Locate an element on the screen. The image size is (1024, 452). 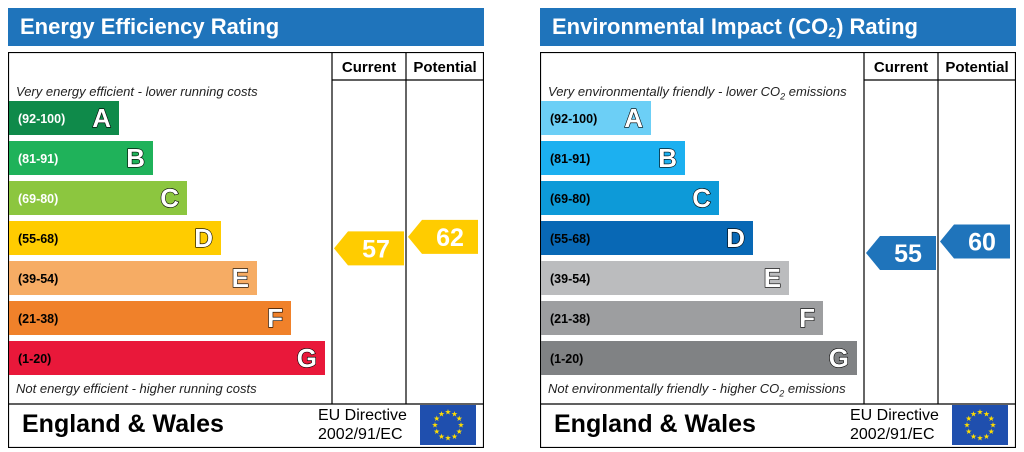
band-letter-label: F is located at coordinates (275, 318).